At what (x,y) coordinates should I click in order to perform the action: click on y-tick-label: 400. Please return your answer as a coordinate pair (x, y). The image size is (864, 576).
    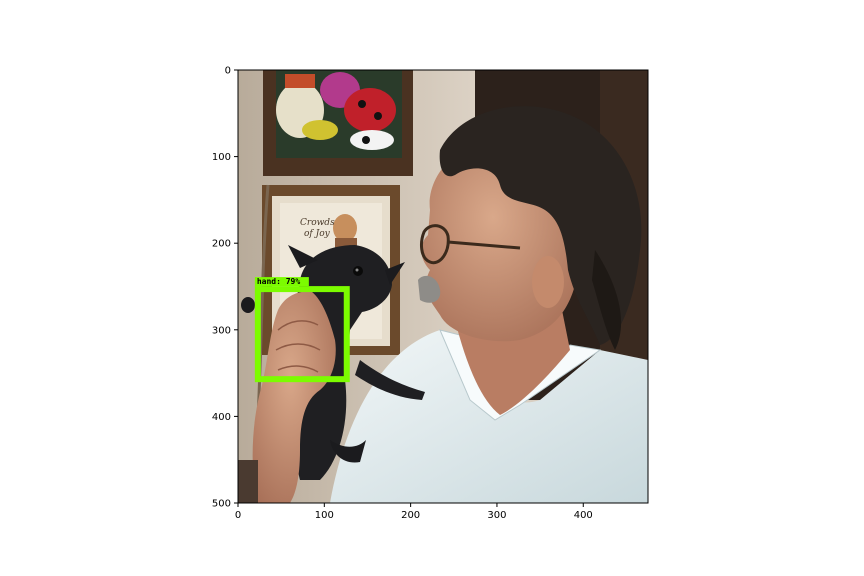
    Looking at the image, I should click on (221, 417).